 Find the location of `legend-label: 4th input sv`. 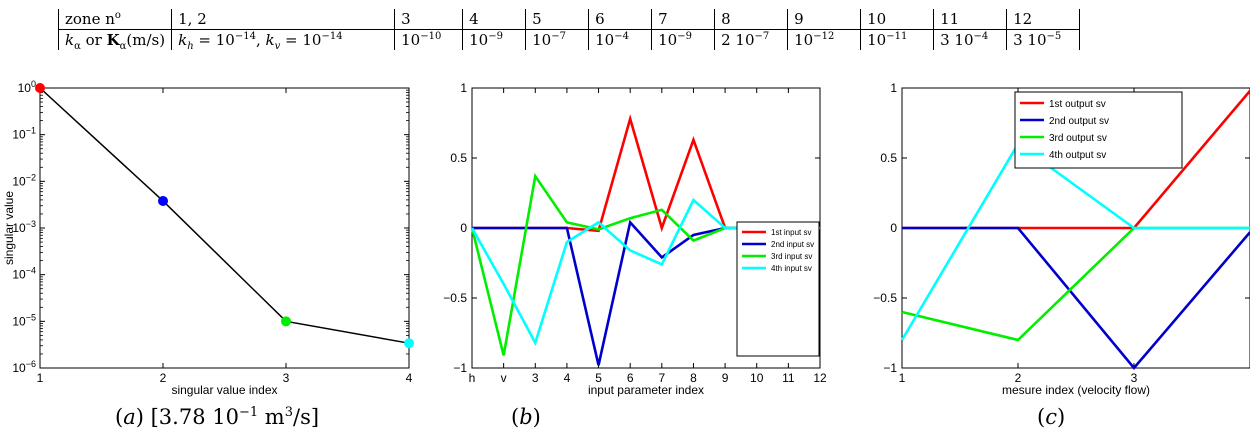

legend-label: 4th input sv is located at coordinates (791, 268).